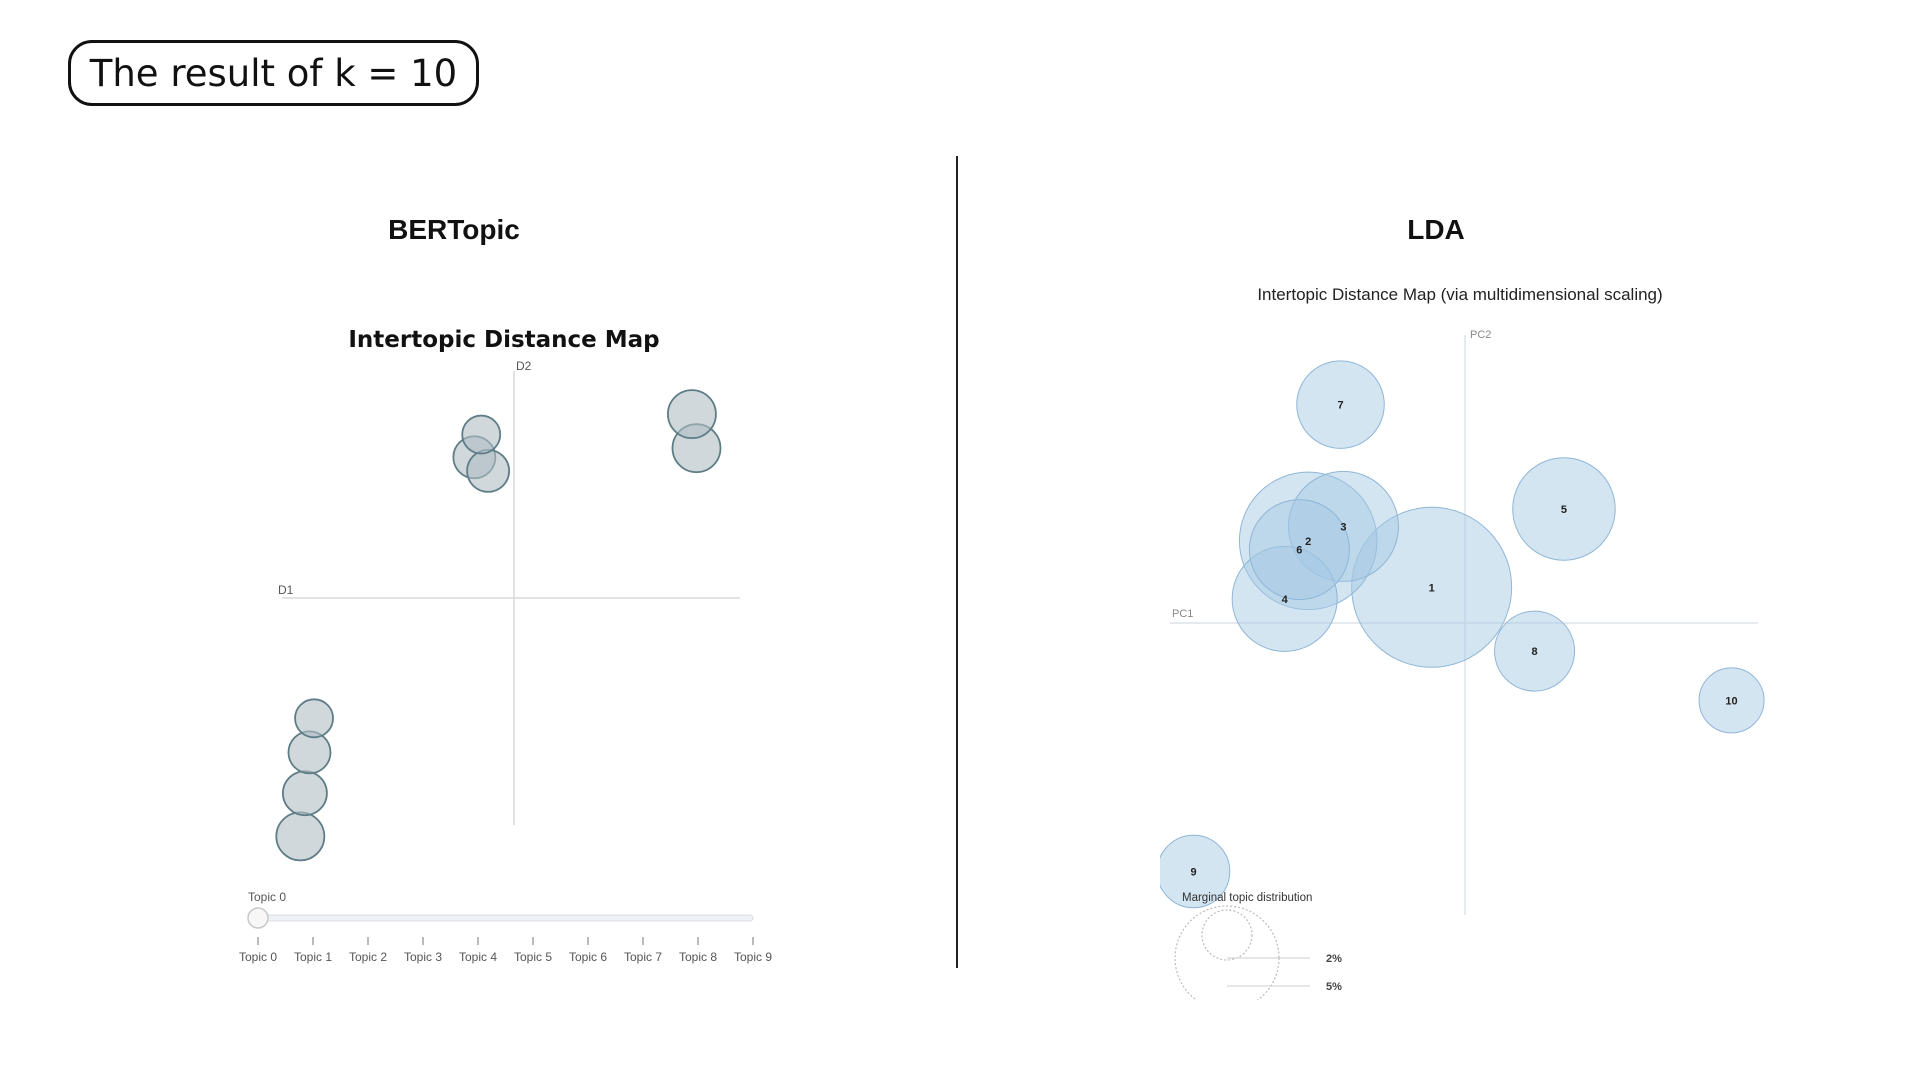 This screenshot has height=1080, width=1920. I want to click on slider-tick-label-4: Topic 4, so click(478, 957).